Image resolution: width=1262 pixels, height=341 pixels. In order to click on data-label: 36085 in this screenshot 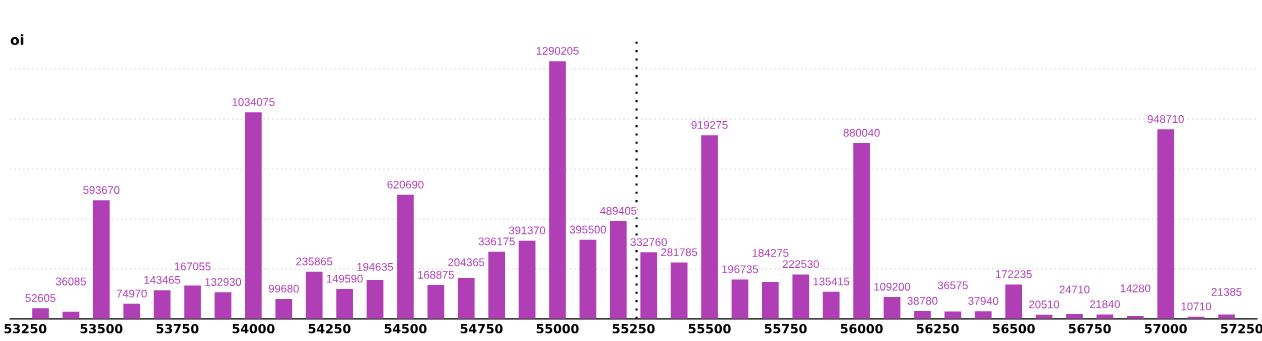, I will do `click(70, 281)`.